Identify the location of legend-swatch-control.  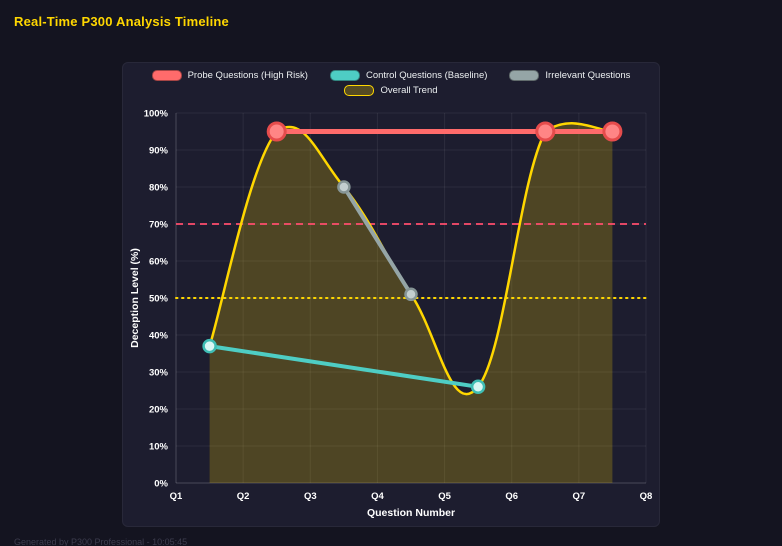
(344, 75).